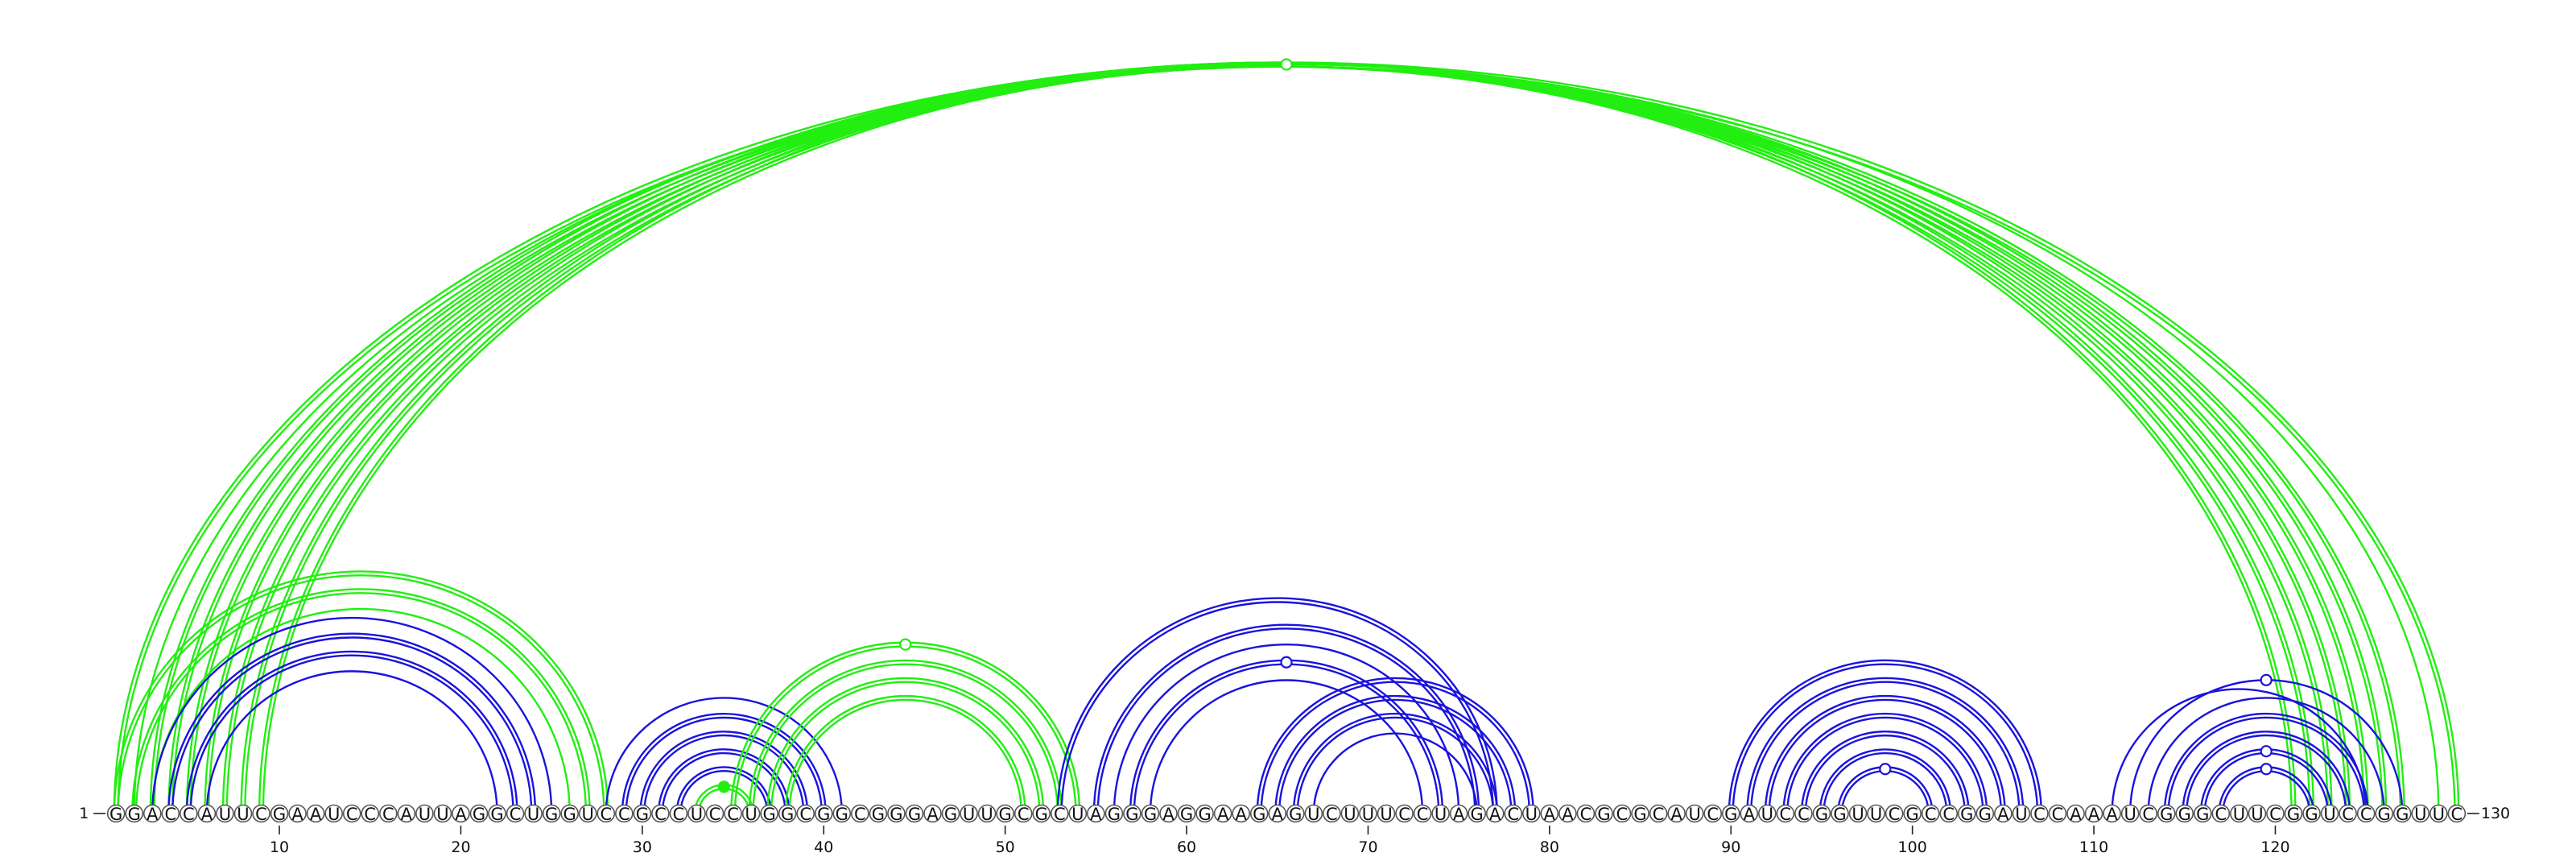 This screenshot has width=2576, height=857. I want to click on nucleotide-letter-9: C, so click(261, 814).